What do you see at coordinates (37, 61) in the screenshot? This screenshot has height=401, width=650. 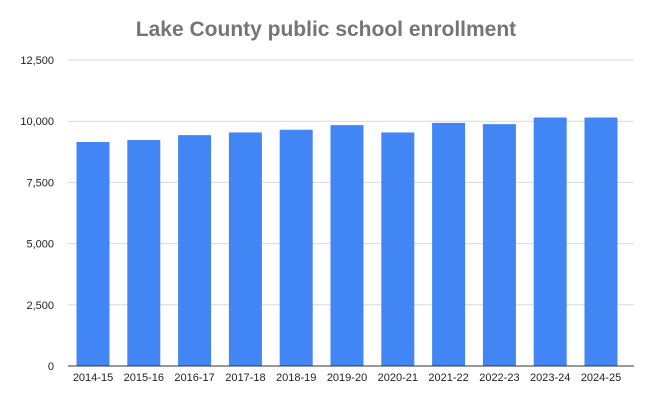 I see `y-tick-label: 12,500` at bounding box center [37, 61].